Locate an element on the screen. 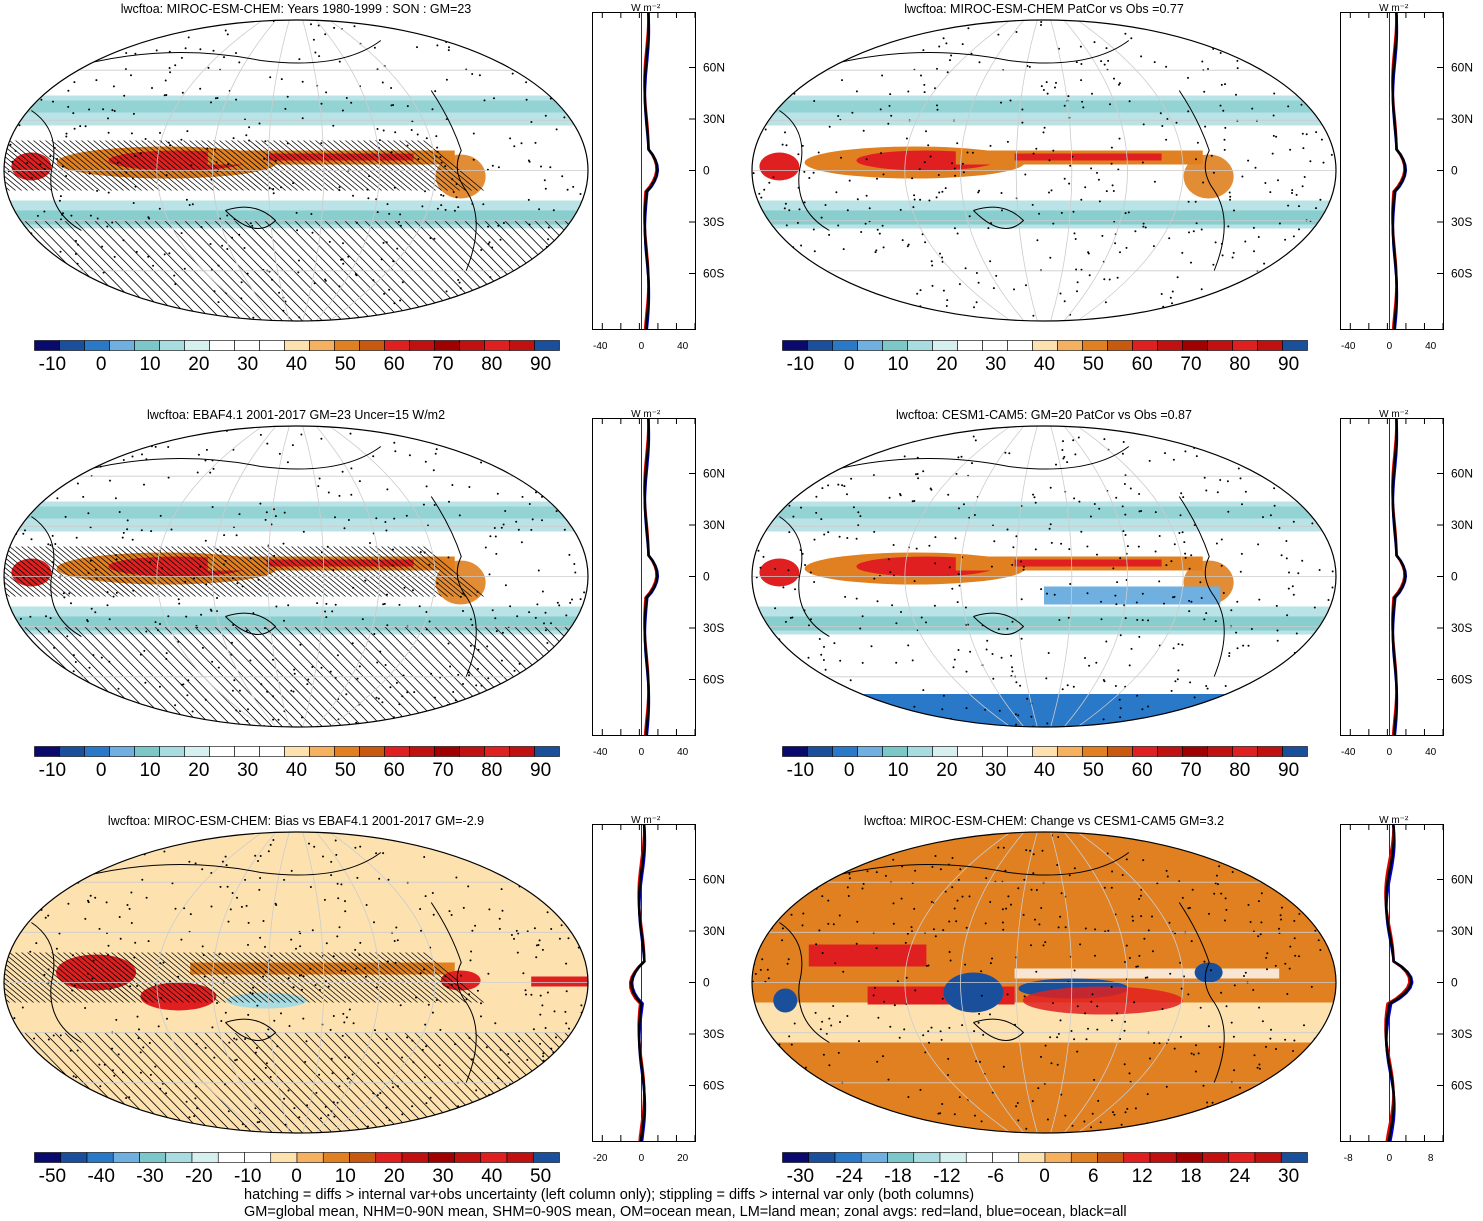 Image resolution: width=1483 pixels, height=1221 pixels. global-map-p6 is located at coordinates (1044, 982).